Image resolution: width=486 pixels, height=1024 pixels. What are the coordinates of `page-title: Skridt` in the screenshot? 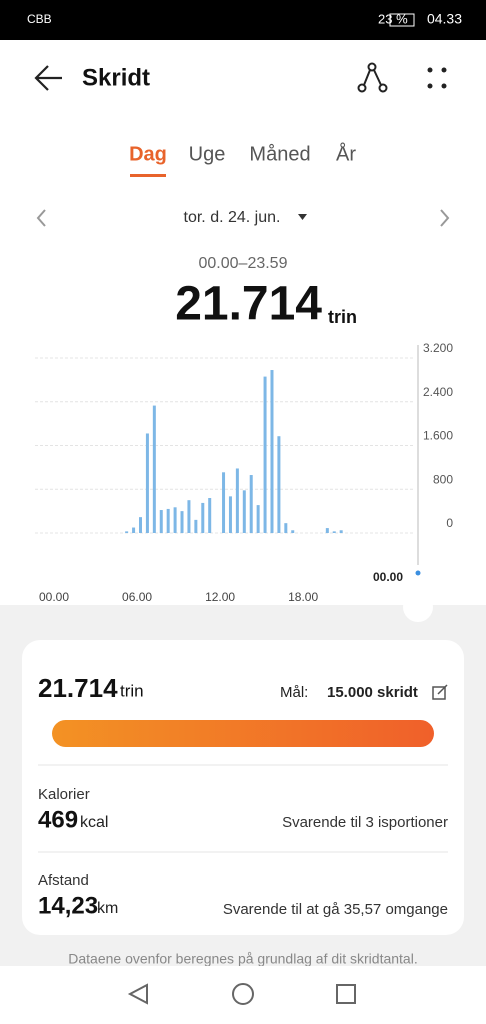 It's located at (116, 77).